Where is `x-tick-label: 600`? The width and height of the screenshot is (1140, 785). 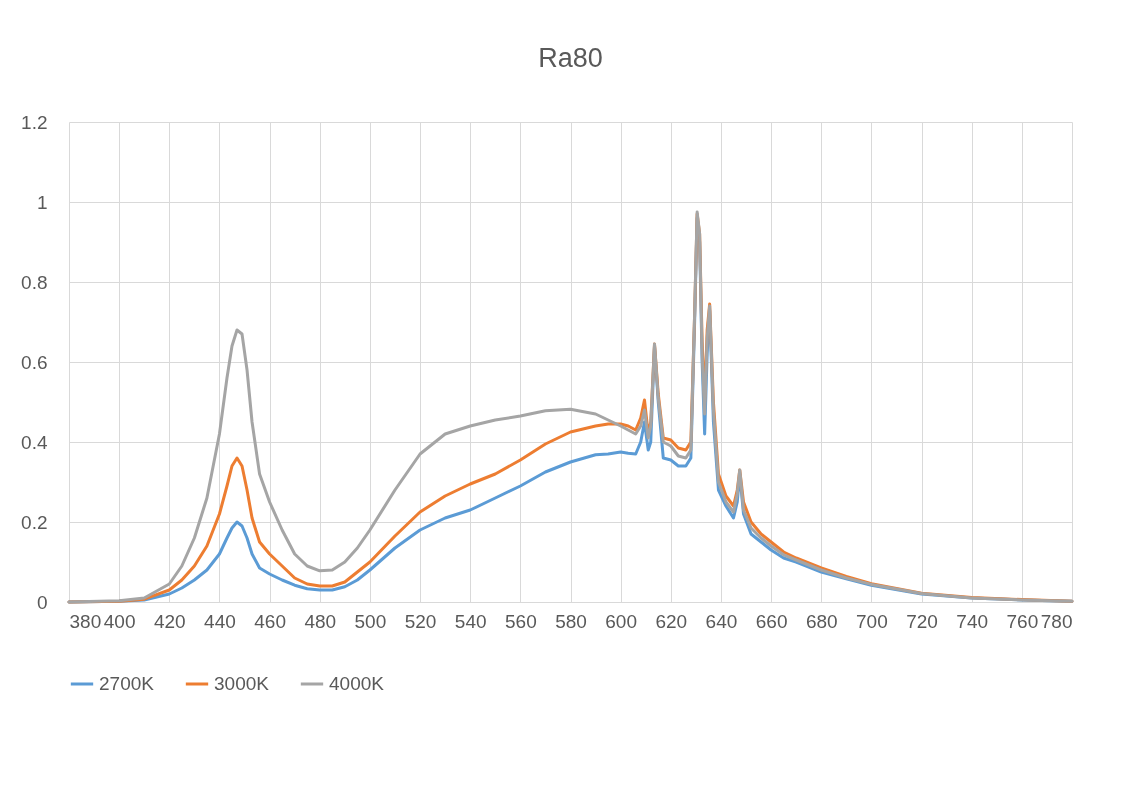
x-tick-label: 600 is located at coordinates (621, 621).